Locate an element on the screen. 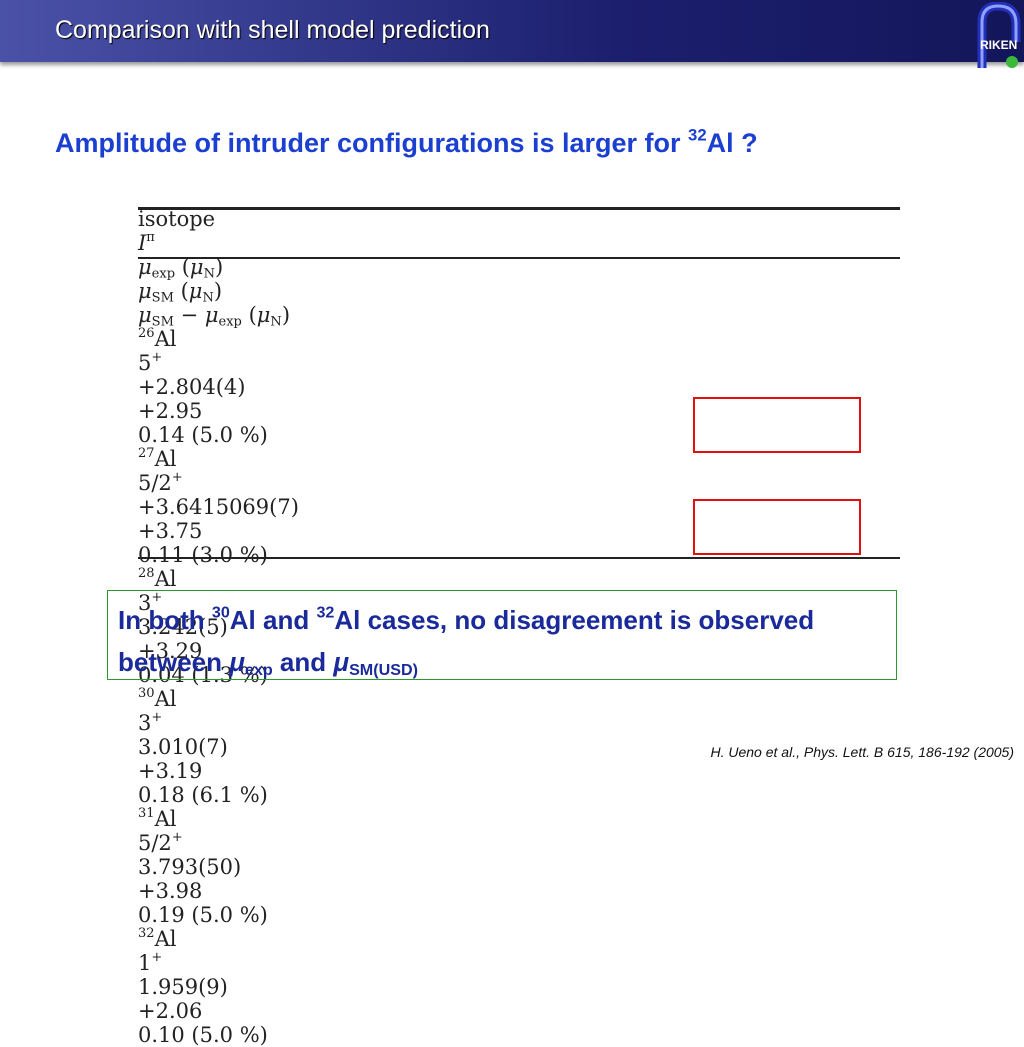 Image resolution: width=1024 pixels, height=1047 pixels. cell: 31Al is located at coordinates (519, 819).